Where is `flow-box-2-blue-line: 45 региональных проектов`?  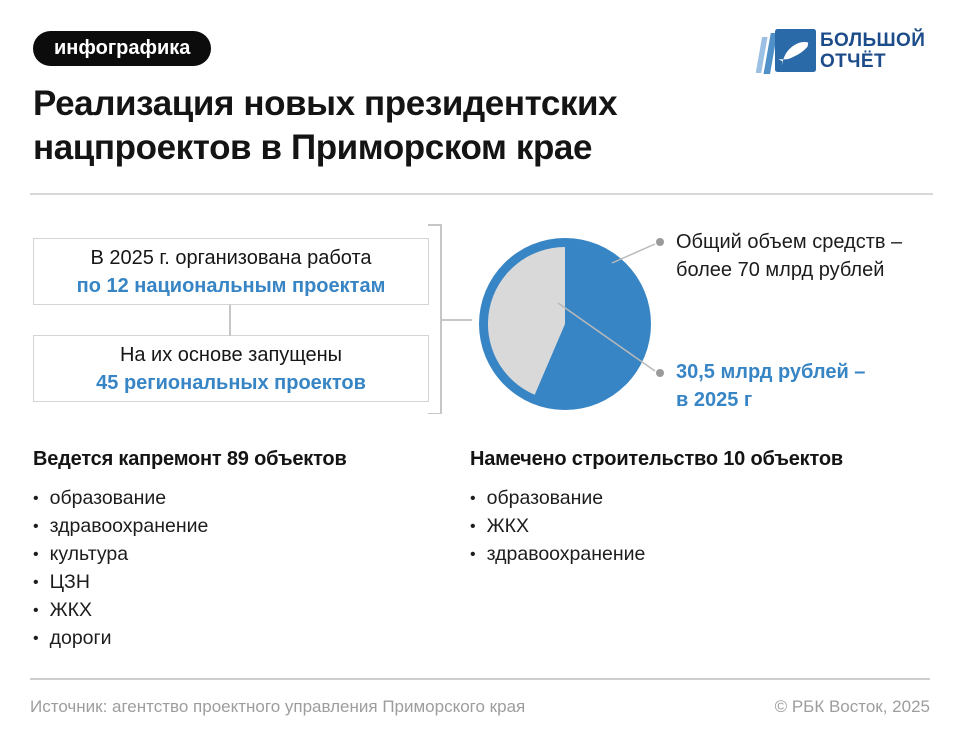
flow-box-2-blue-line: 45 региональных проектов is located at coordinates (231, 383).